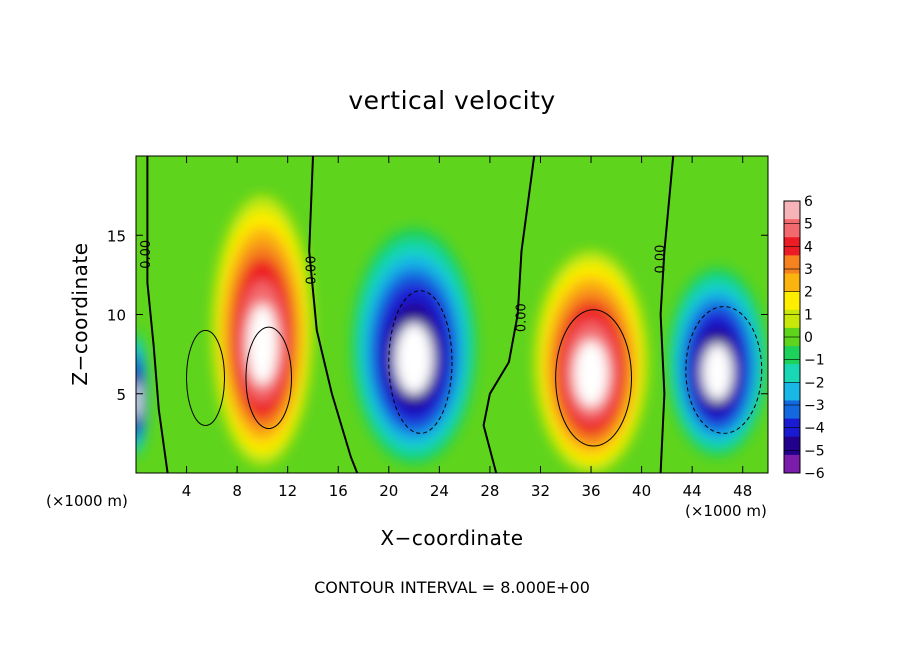 The image size is (904, 654). What do you see at coordinates (146, 254) in the screenshot?
I see `contour-label-0: 0.00` at bounding box center [146, 254].